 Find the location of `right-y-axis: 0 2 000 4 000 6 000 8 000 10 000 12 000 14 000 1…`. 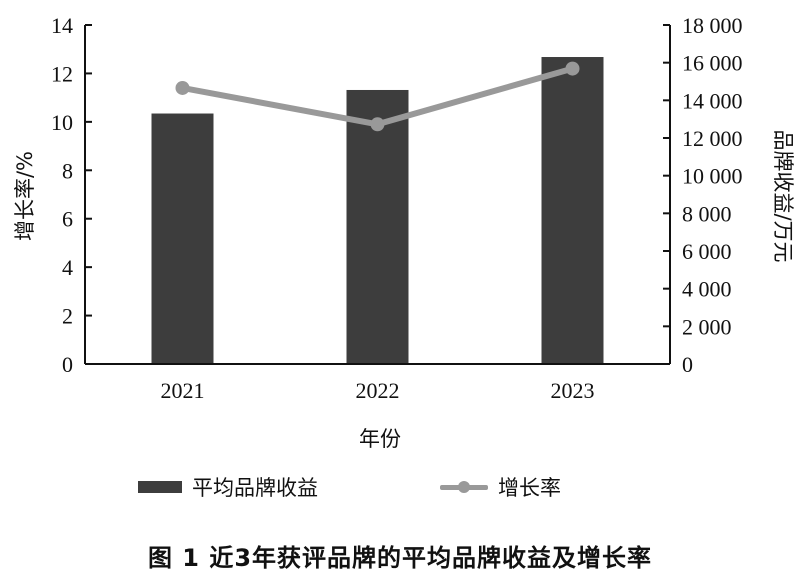

right-y-axis: 0 2 000 4 000 6 000 8 000 10 000 12 000 14 000 1… is located at coordinates (703, 195).